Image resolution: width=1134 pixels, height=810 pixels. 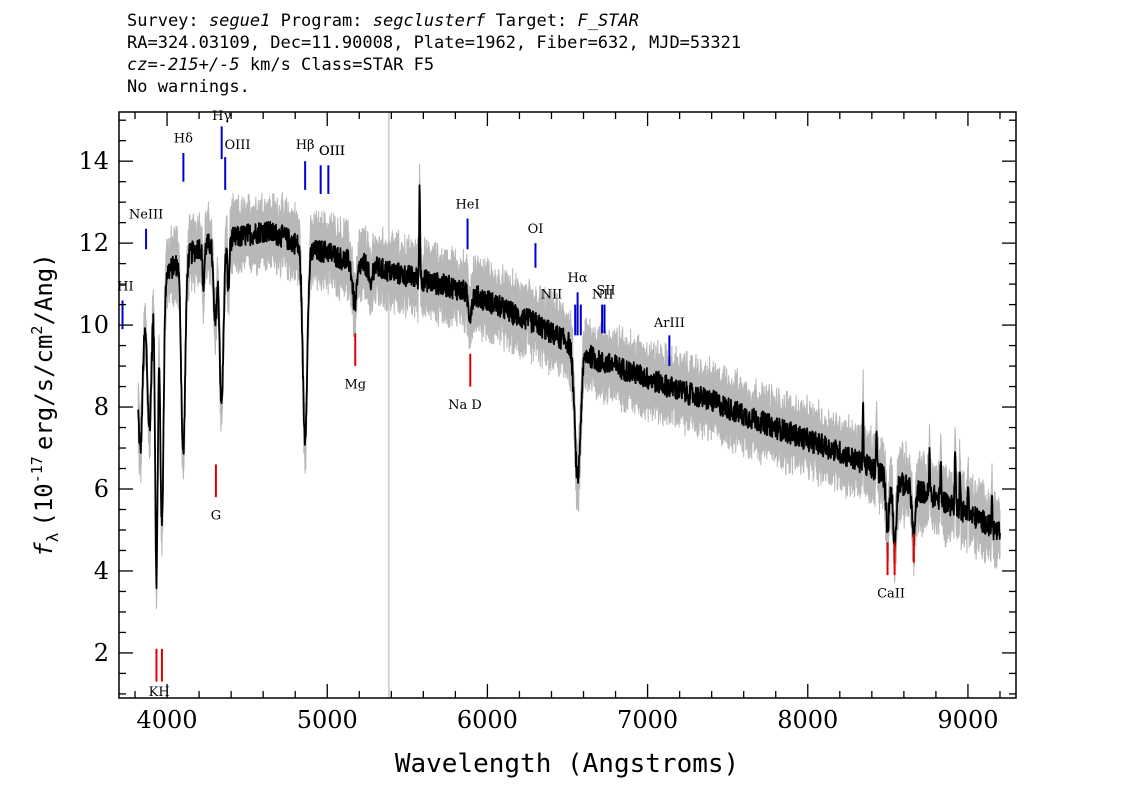 What do you see at coordinates (487, 720) in the screenshot?
I see `x-tick-label: 6000` at bounding box center [487, 720].